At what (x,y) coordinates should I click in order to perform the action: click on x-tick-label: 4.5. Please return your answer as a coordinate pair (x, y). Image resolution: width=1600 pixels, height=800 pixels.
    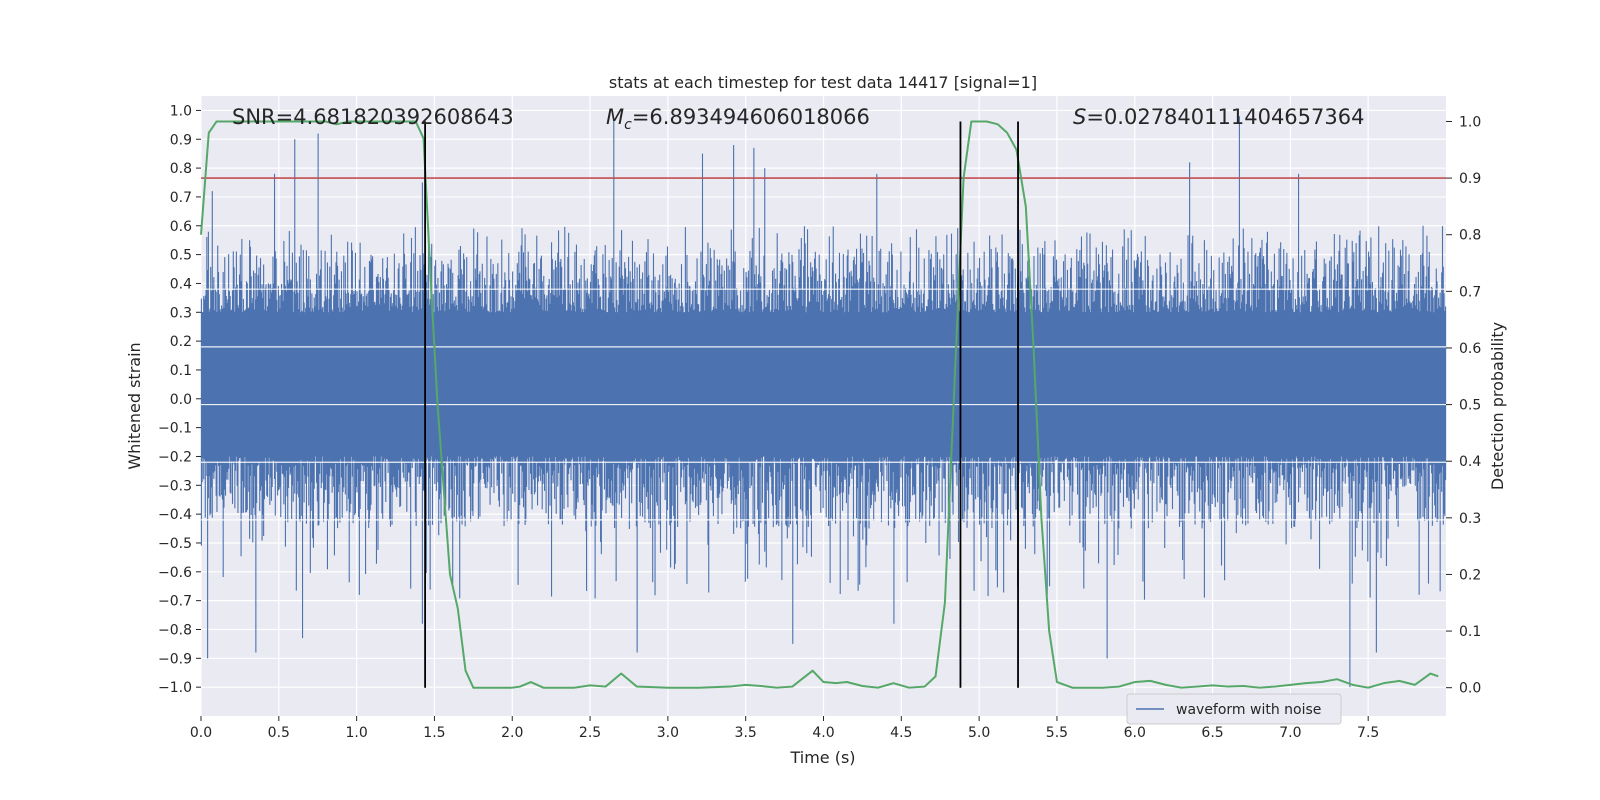
    Looking at the image, I should click on (901, 733).